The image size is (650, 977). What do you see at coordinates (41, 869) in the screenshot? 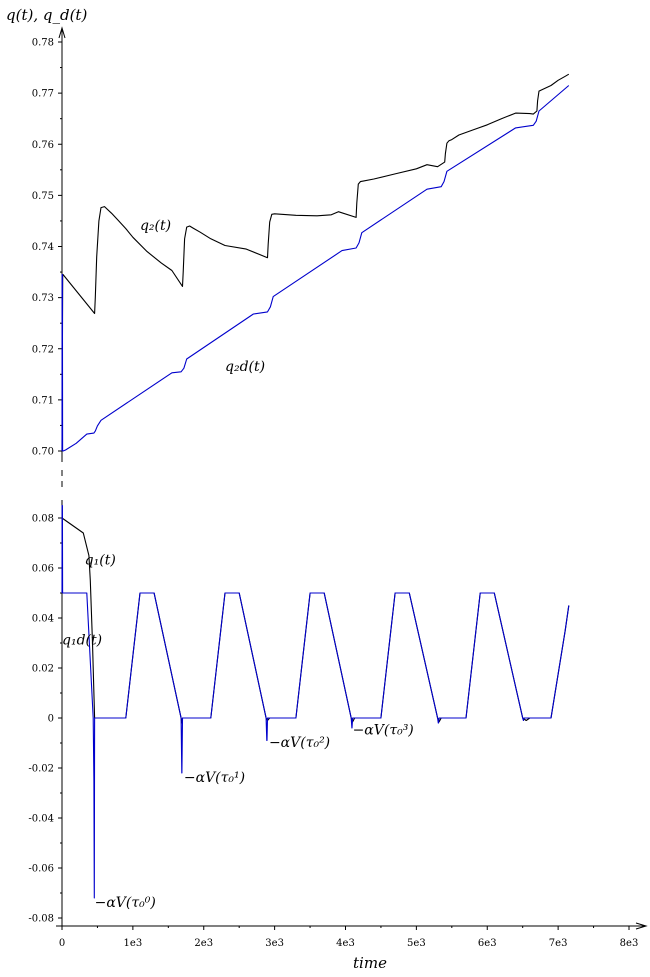
I see `y-tick-label: -0.06` at bounding box center [41, 869].